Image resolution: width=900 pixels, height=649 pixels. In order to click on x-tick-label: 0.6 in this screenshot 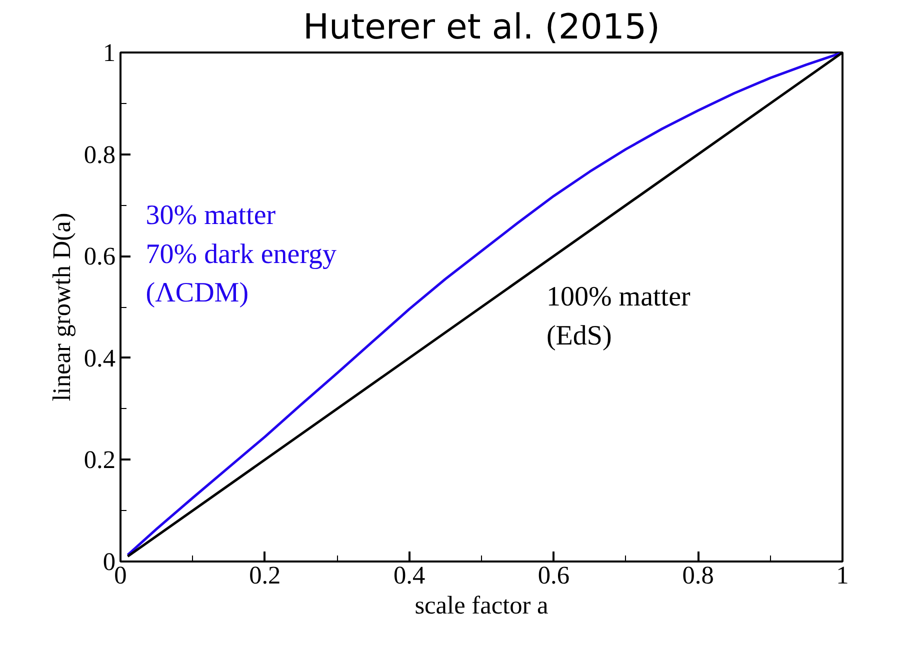, I will do `click(554, 576)`.